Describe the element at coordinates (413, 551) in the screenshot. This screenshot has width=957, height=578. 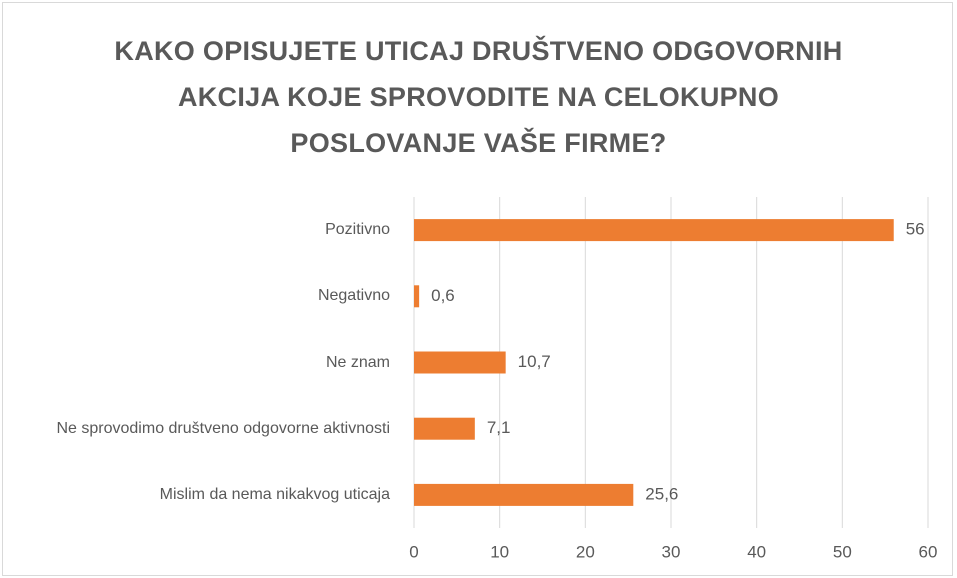
I see `x-tick-label: 0` at that location.